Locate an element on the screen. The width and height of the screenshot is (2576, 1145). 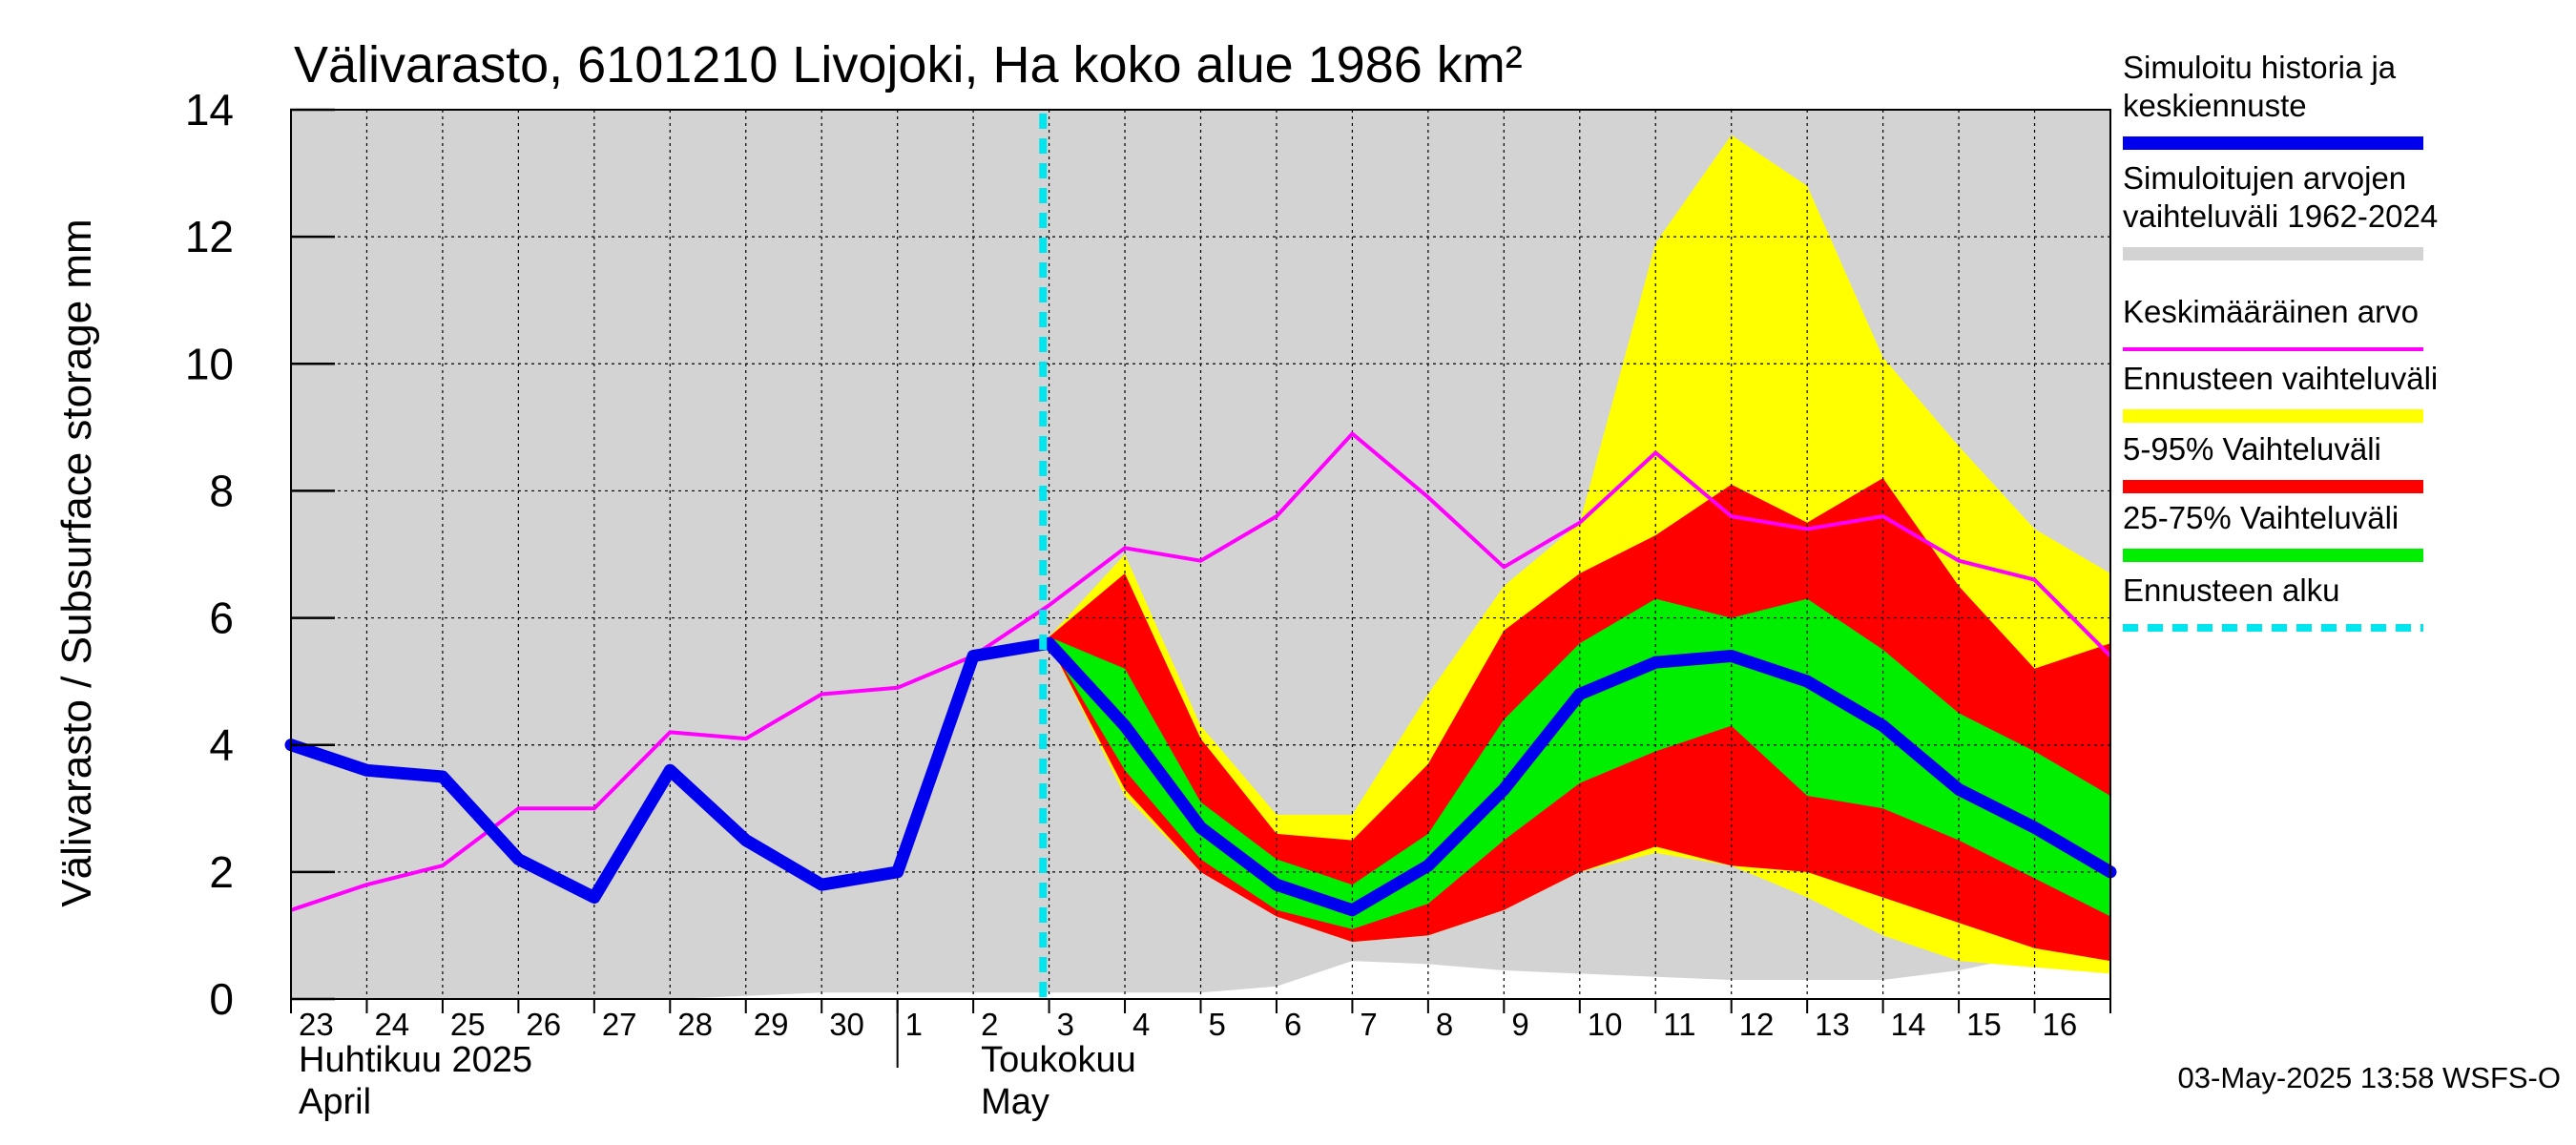
month-label-en: April is located at coordinates (335, 1102).